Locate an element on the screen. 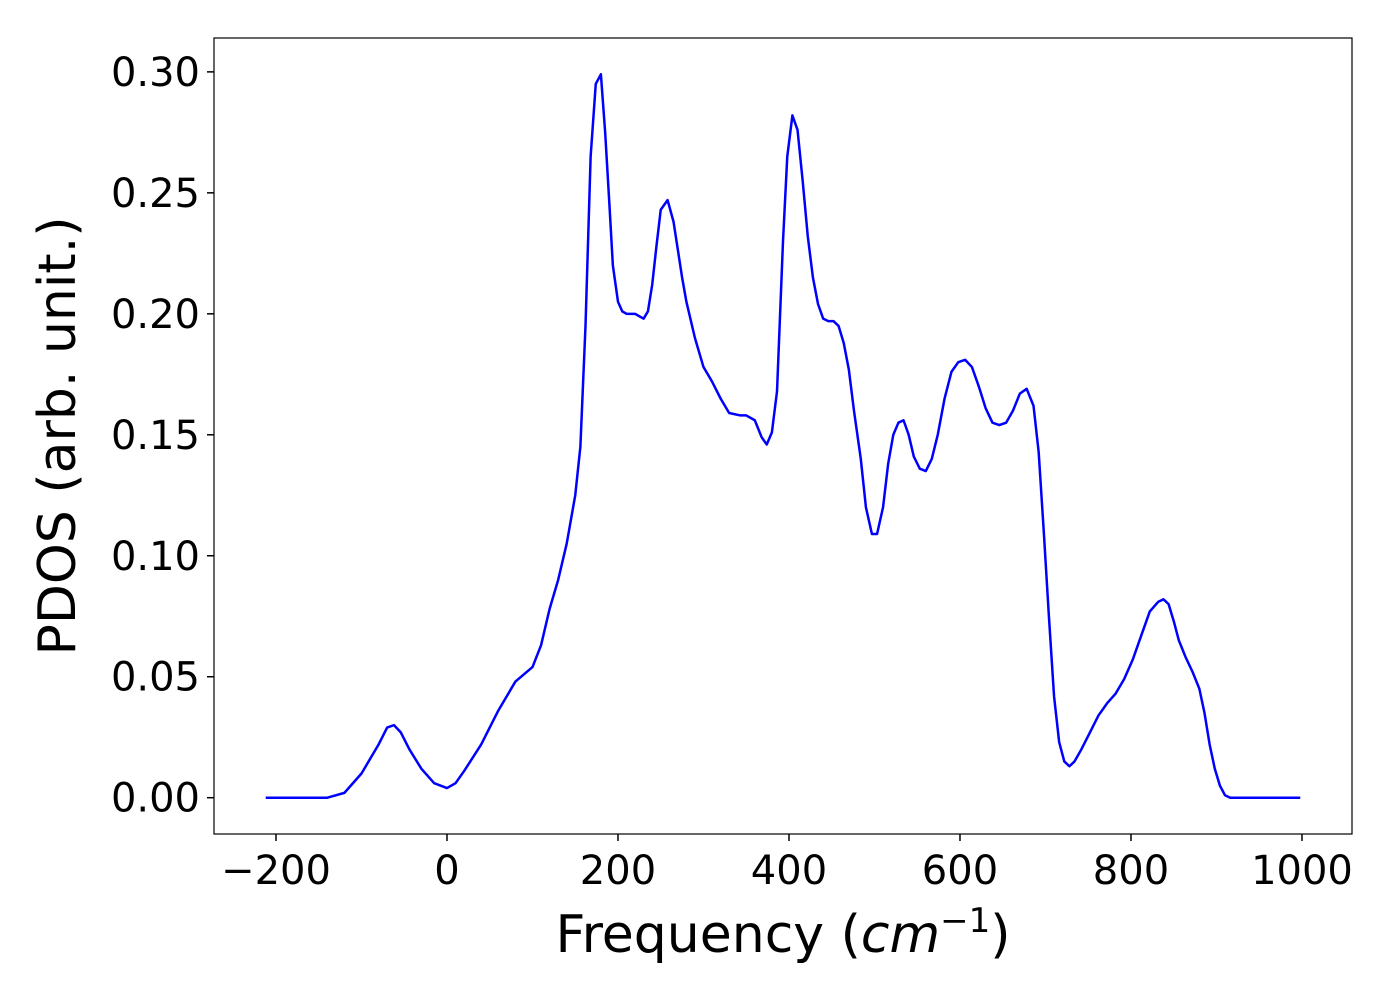  x-tick-label: 200 is located at coordinates (618, 871).